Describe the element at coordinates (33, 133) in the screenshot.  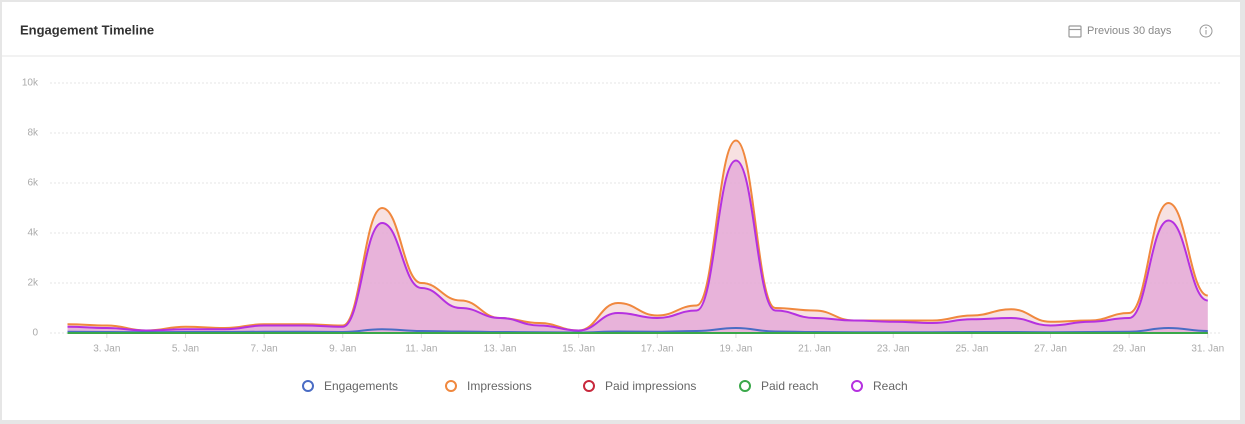
I see `y-tick-label: 8k` at that location.